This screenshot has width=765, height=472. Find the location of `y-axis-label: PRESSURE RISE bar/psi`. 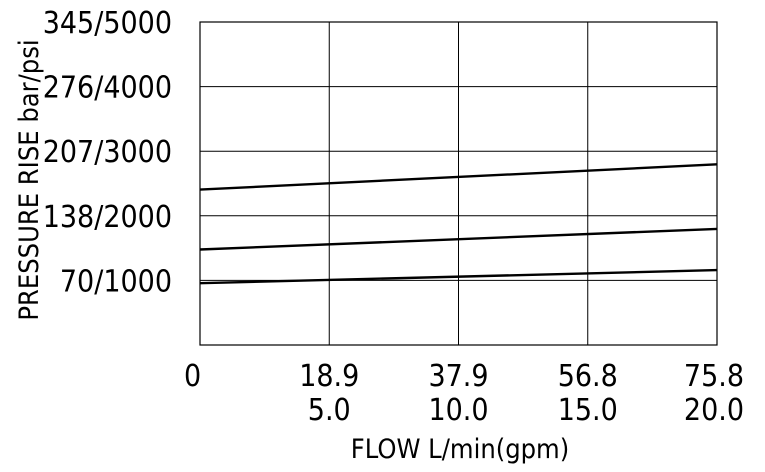

y-axis-label: PRESSURE RISE bar/psi is located at coordinates (29, 179).